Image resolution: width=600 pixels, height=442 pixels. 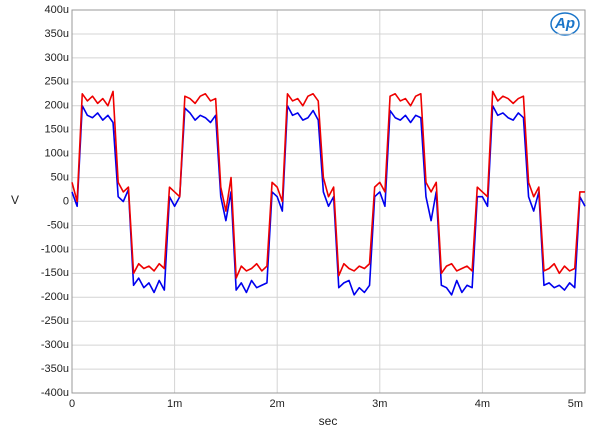 I want to click on x-tick-label: 5m, so click(x=575, y=404).